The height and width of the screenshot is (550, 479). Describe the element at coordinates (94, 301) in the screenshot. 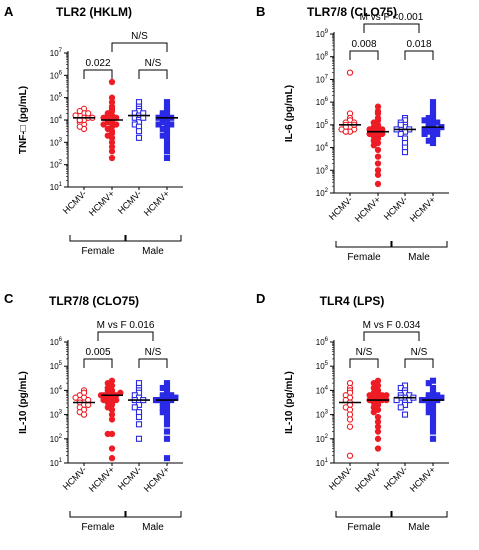

I see `chart-title: TLR7/8 (CLO75)` at that location.